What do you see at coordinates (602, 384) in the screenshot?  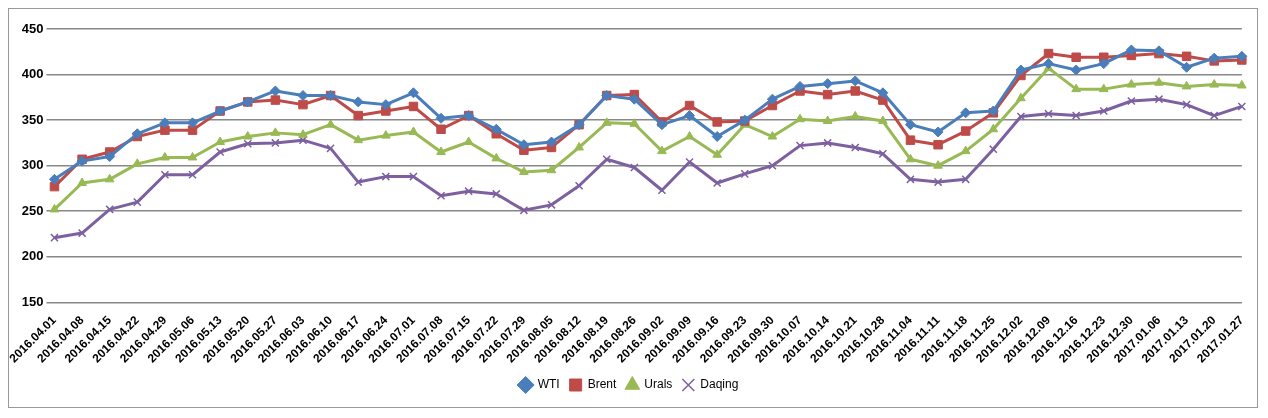 I see `legend-label: Brent` at bounding box center [602, 384].